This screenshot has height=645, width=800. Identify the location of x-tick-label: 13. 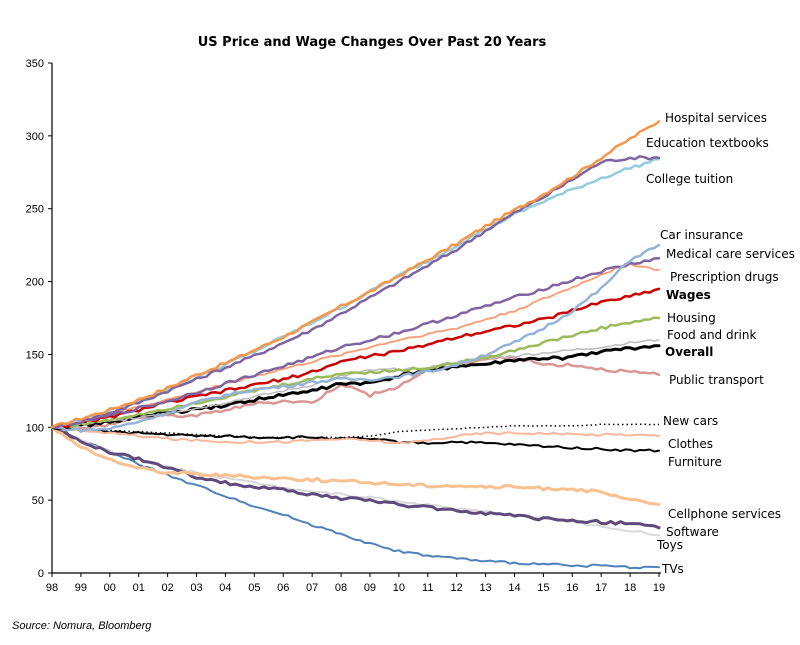
(485, 588).